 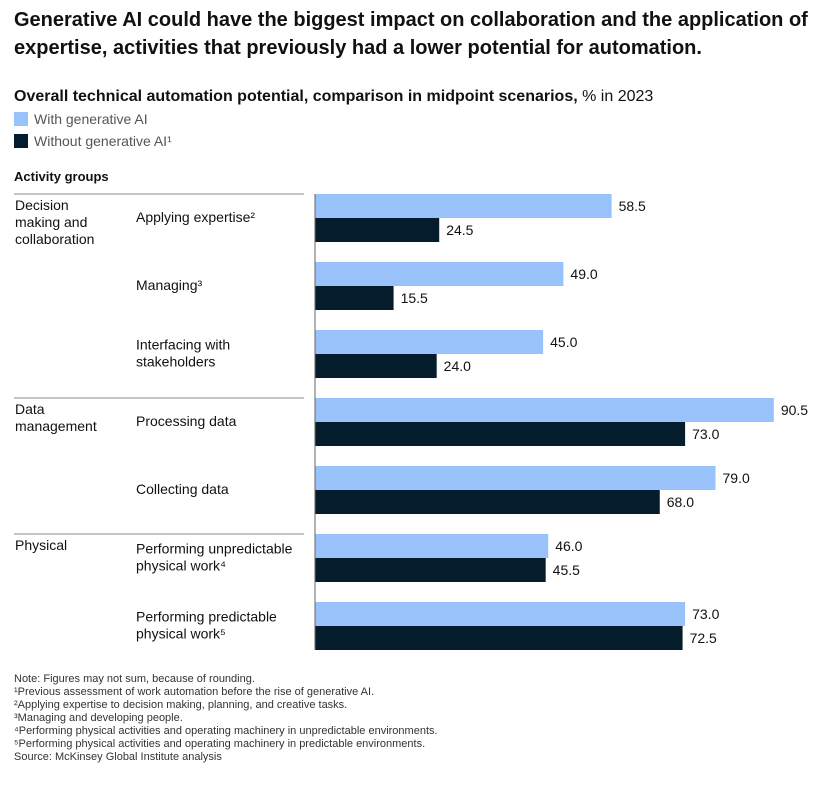 I want to click on subtitle-unit: % in 2023, so click(x=615, y=96).